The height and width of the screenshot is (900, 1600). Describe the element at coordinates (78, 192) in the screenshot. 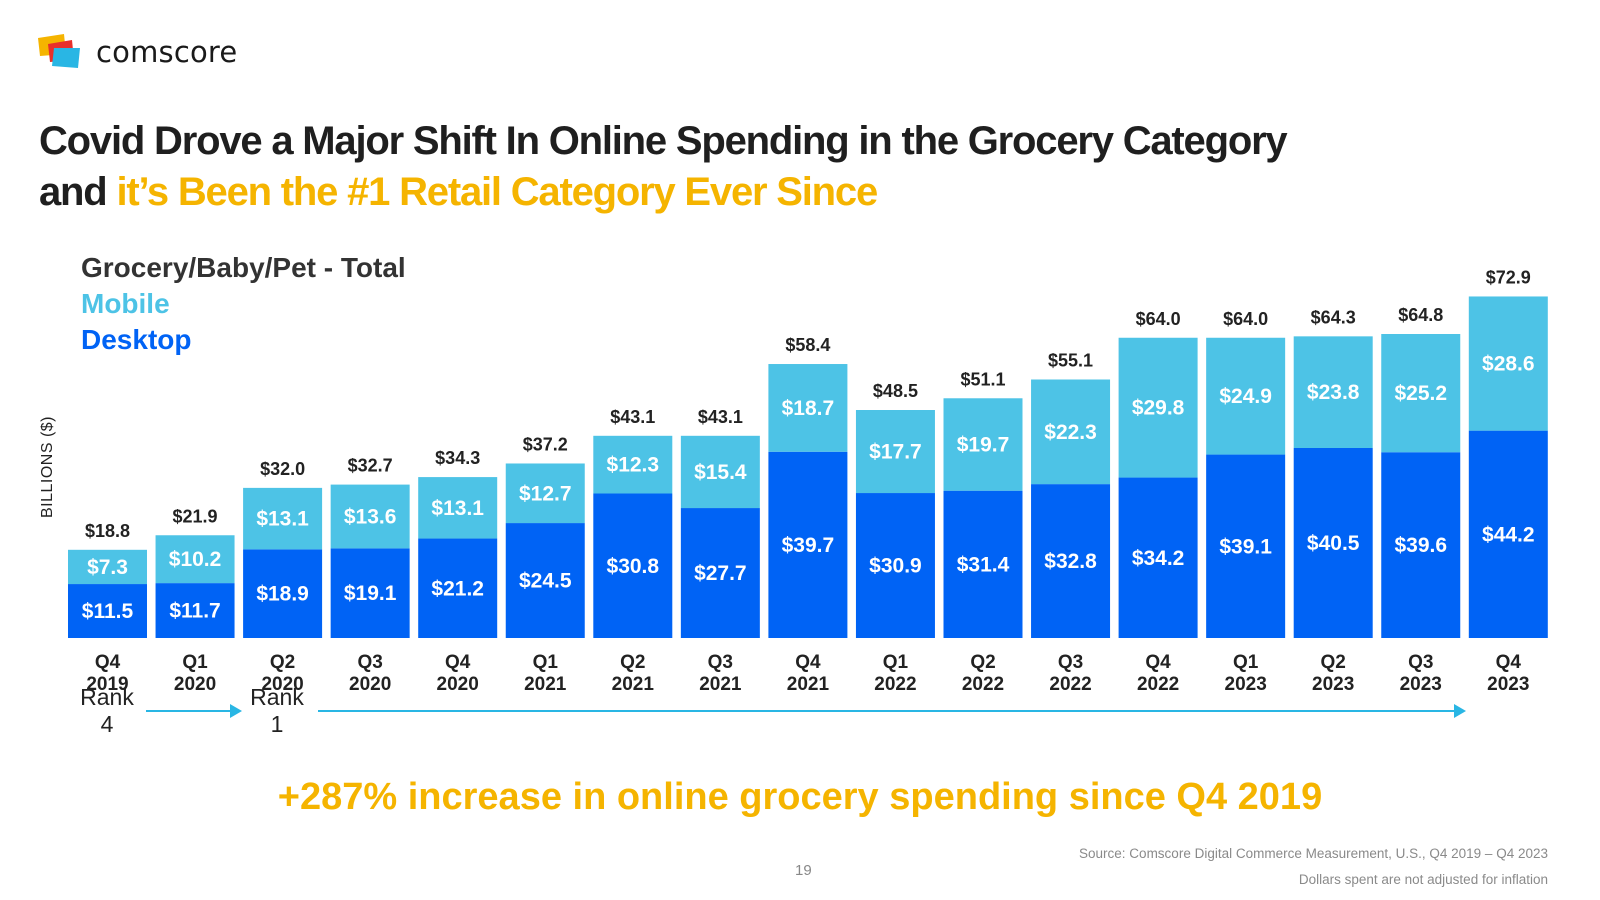

I see `headline-line2-prefix: and` at that location.